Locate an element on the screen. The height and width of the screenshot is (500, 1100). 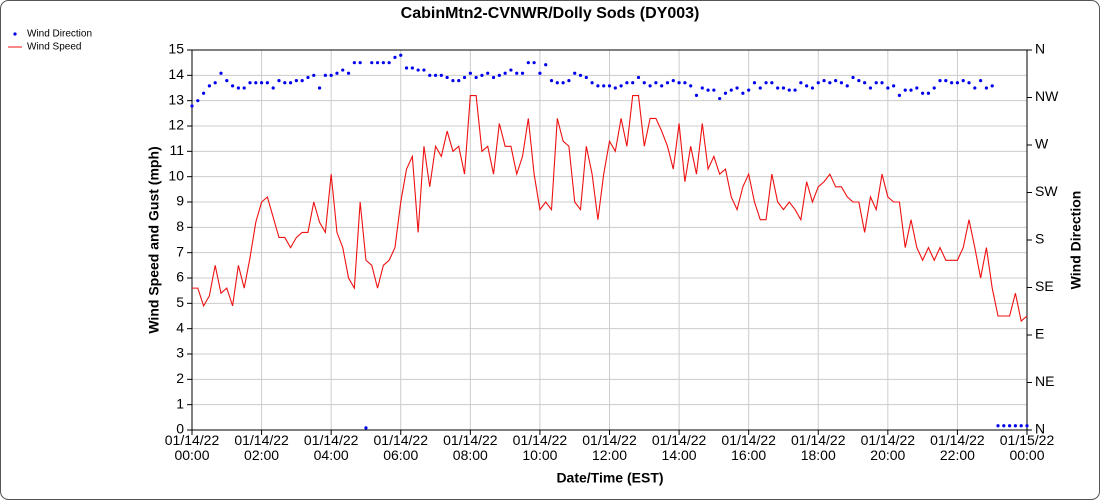
y-tick-label: 15 is located at coordinates (176, 49).